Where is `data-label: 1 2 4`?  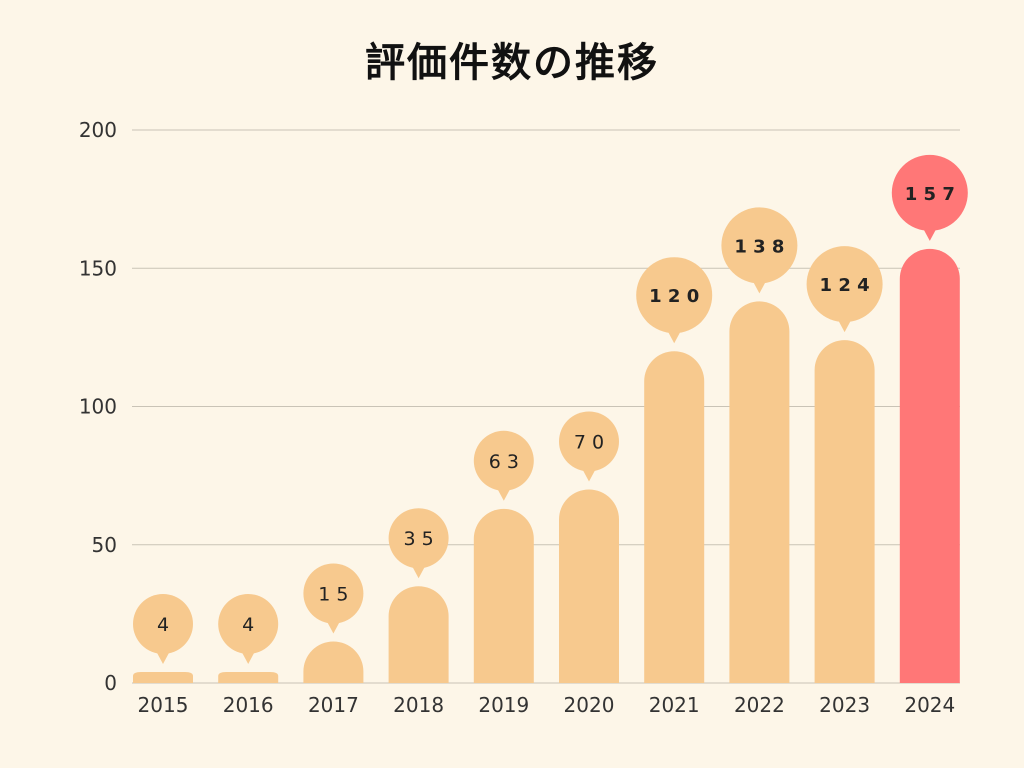 data-label: 1 2 4 is located at coordinates (845, 285).